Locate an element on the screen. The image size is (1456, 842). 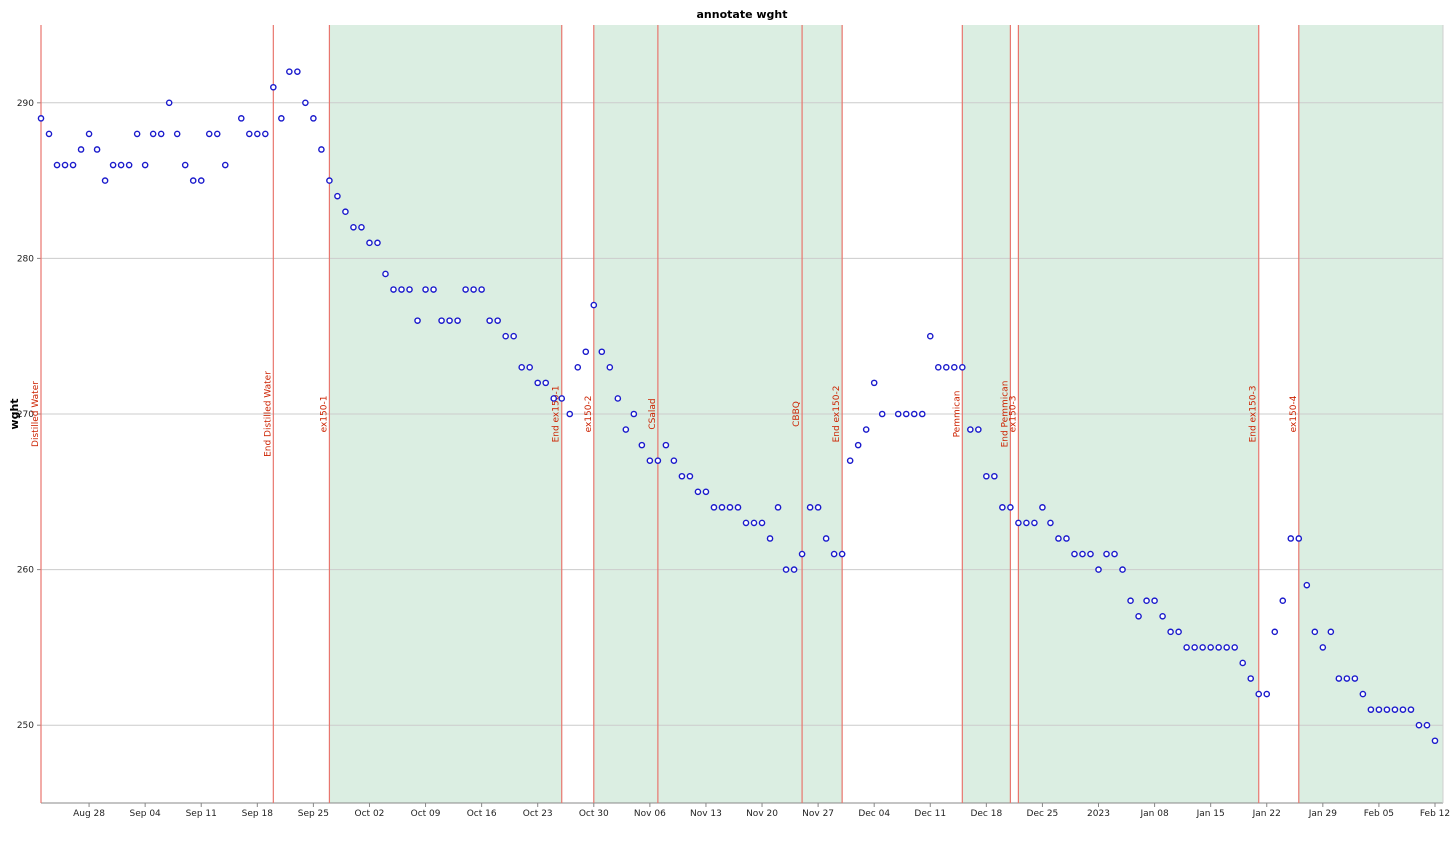
y-tick-label: 270 is located at coordinates (25, 415).